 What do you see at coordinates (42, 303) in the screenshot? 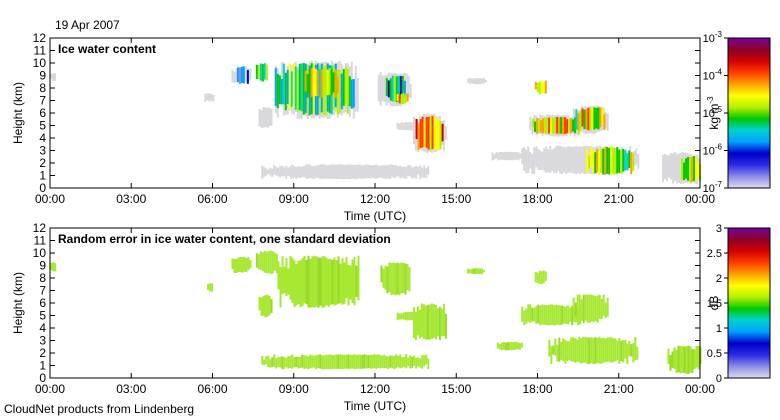
I see `y-tick-label: 6` at bounding box center [42, 303].